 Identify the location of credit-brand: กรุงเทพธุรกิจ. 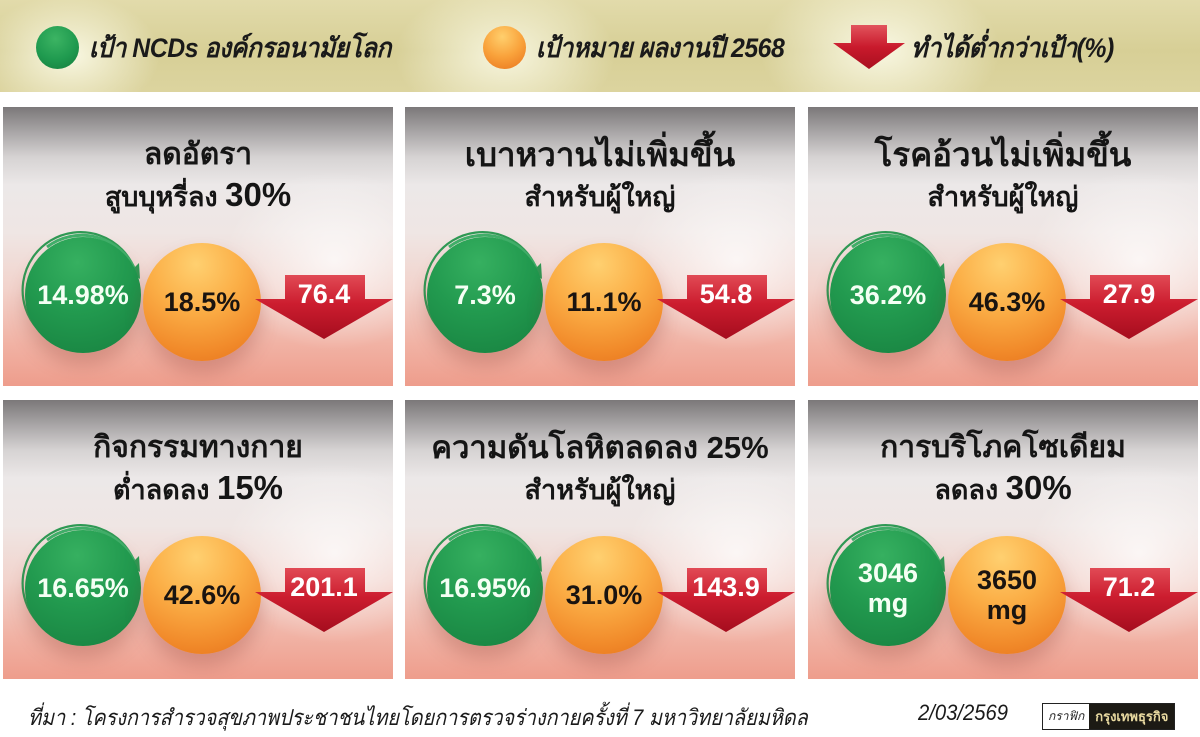
(1132, 716).